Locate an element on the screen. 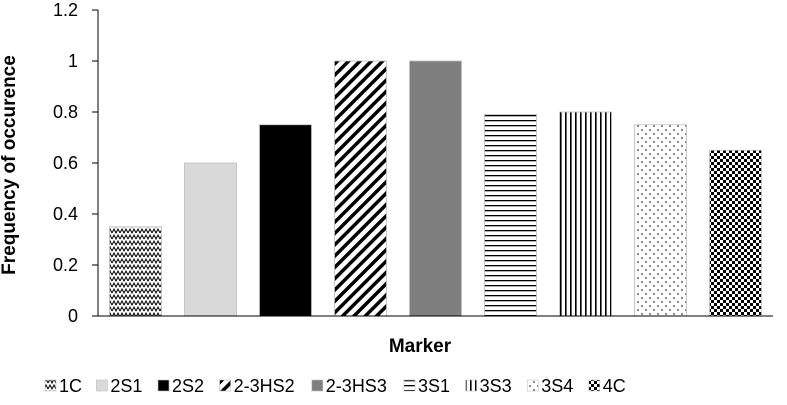 This screenshot has width=787, height=405. y-axis: 0 0.2 0.4 0.6 0.8 1 1.2 is located at coordinates (76, 163).